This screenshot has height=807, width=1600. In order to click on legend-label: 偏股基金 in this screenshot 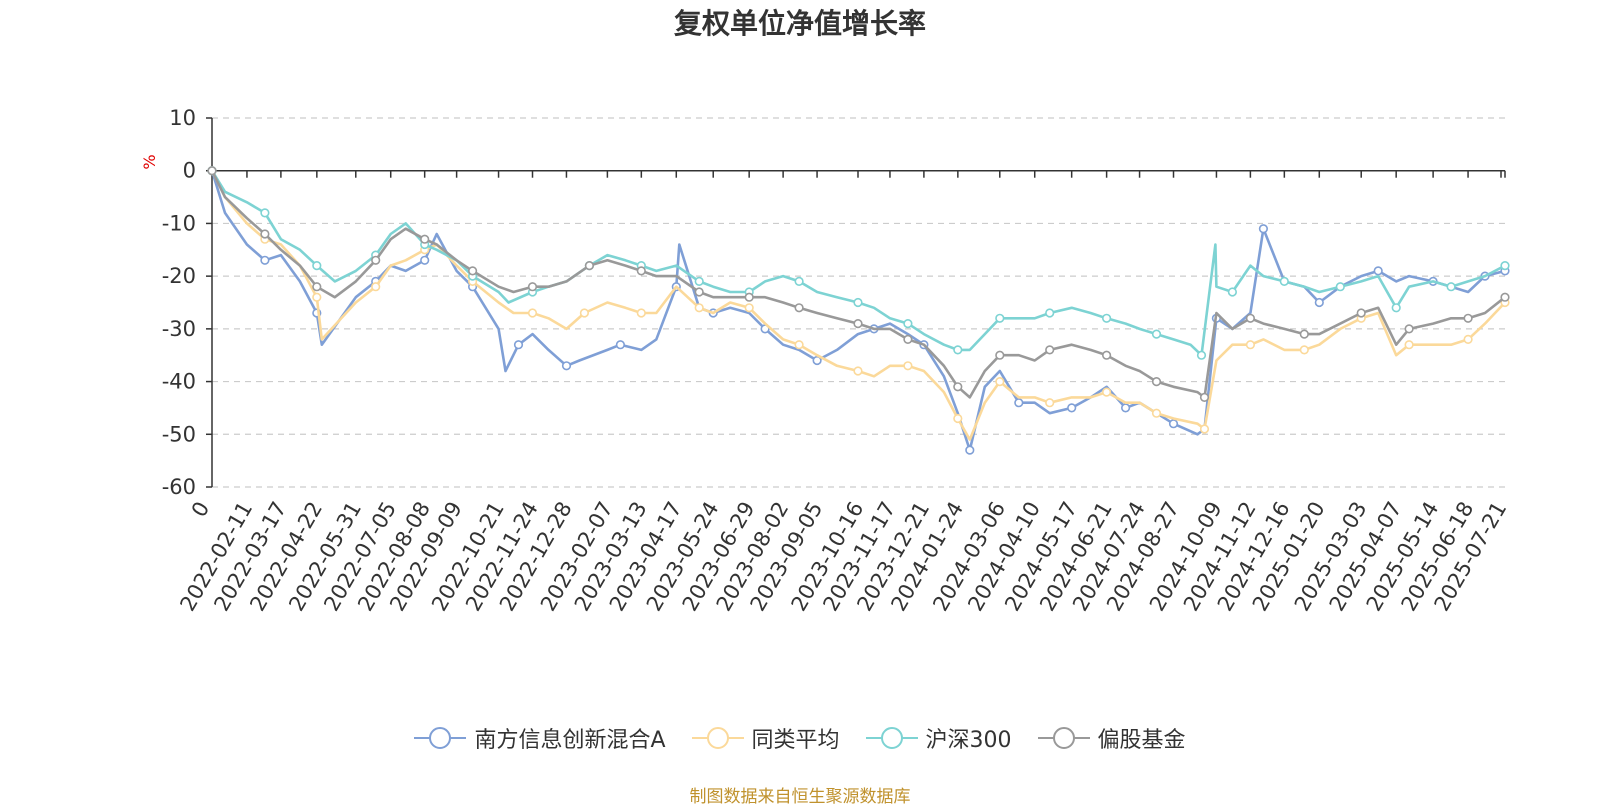, I will do `click(1141, 740)`.